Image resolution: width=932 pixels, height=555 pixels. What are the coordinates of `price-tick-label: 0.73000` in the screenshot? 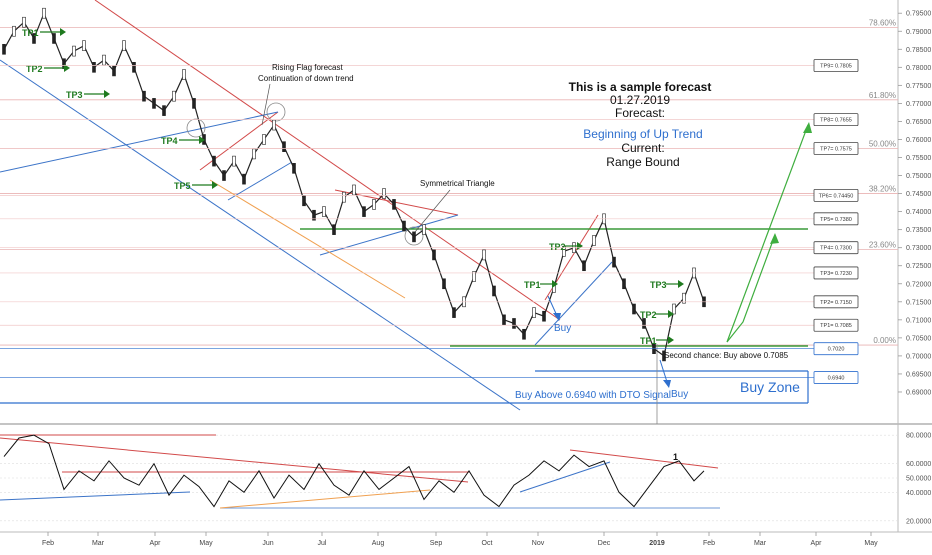 It's located at (918, 248).